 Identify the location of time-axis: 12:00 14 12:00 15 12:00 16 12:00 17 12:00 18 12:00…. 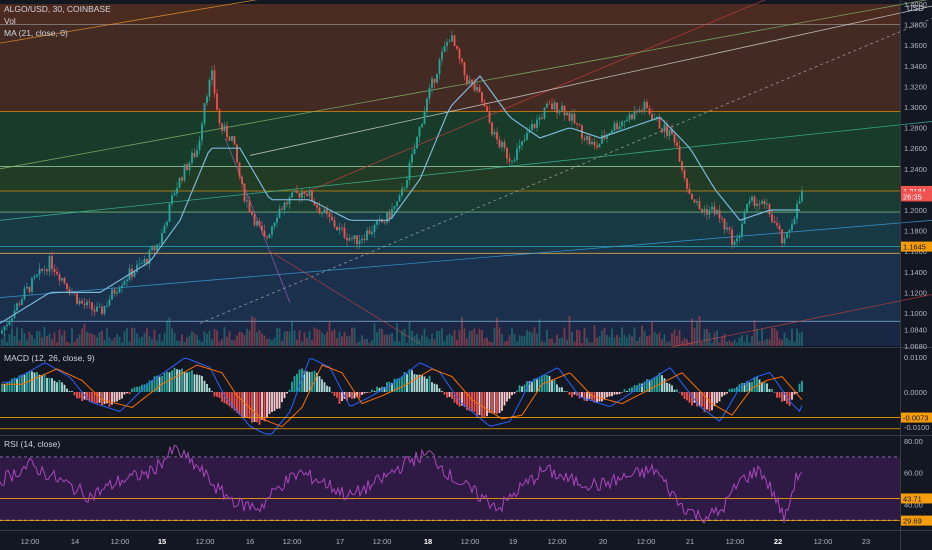
(446, 541).